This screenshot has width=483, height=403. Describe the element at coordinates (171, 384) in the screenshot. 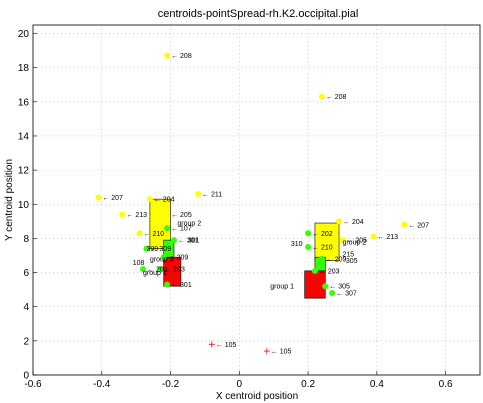

I see `x-tick-label: -0.2` at that location.